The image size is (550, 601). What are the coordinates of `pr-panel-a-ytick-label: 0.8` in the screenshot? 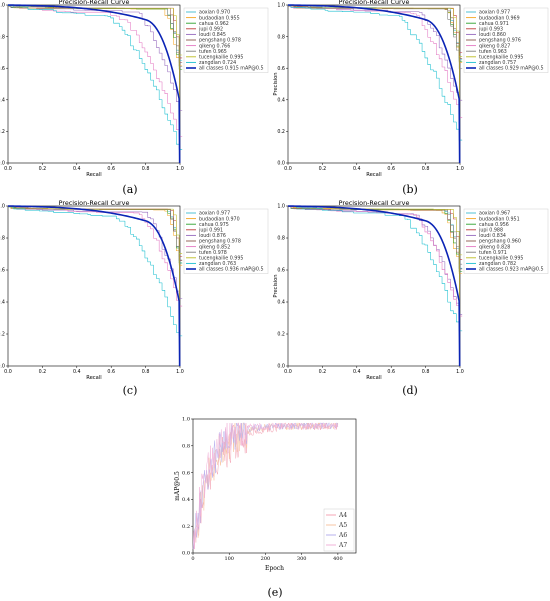 It's located at (2, 37).